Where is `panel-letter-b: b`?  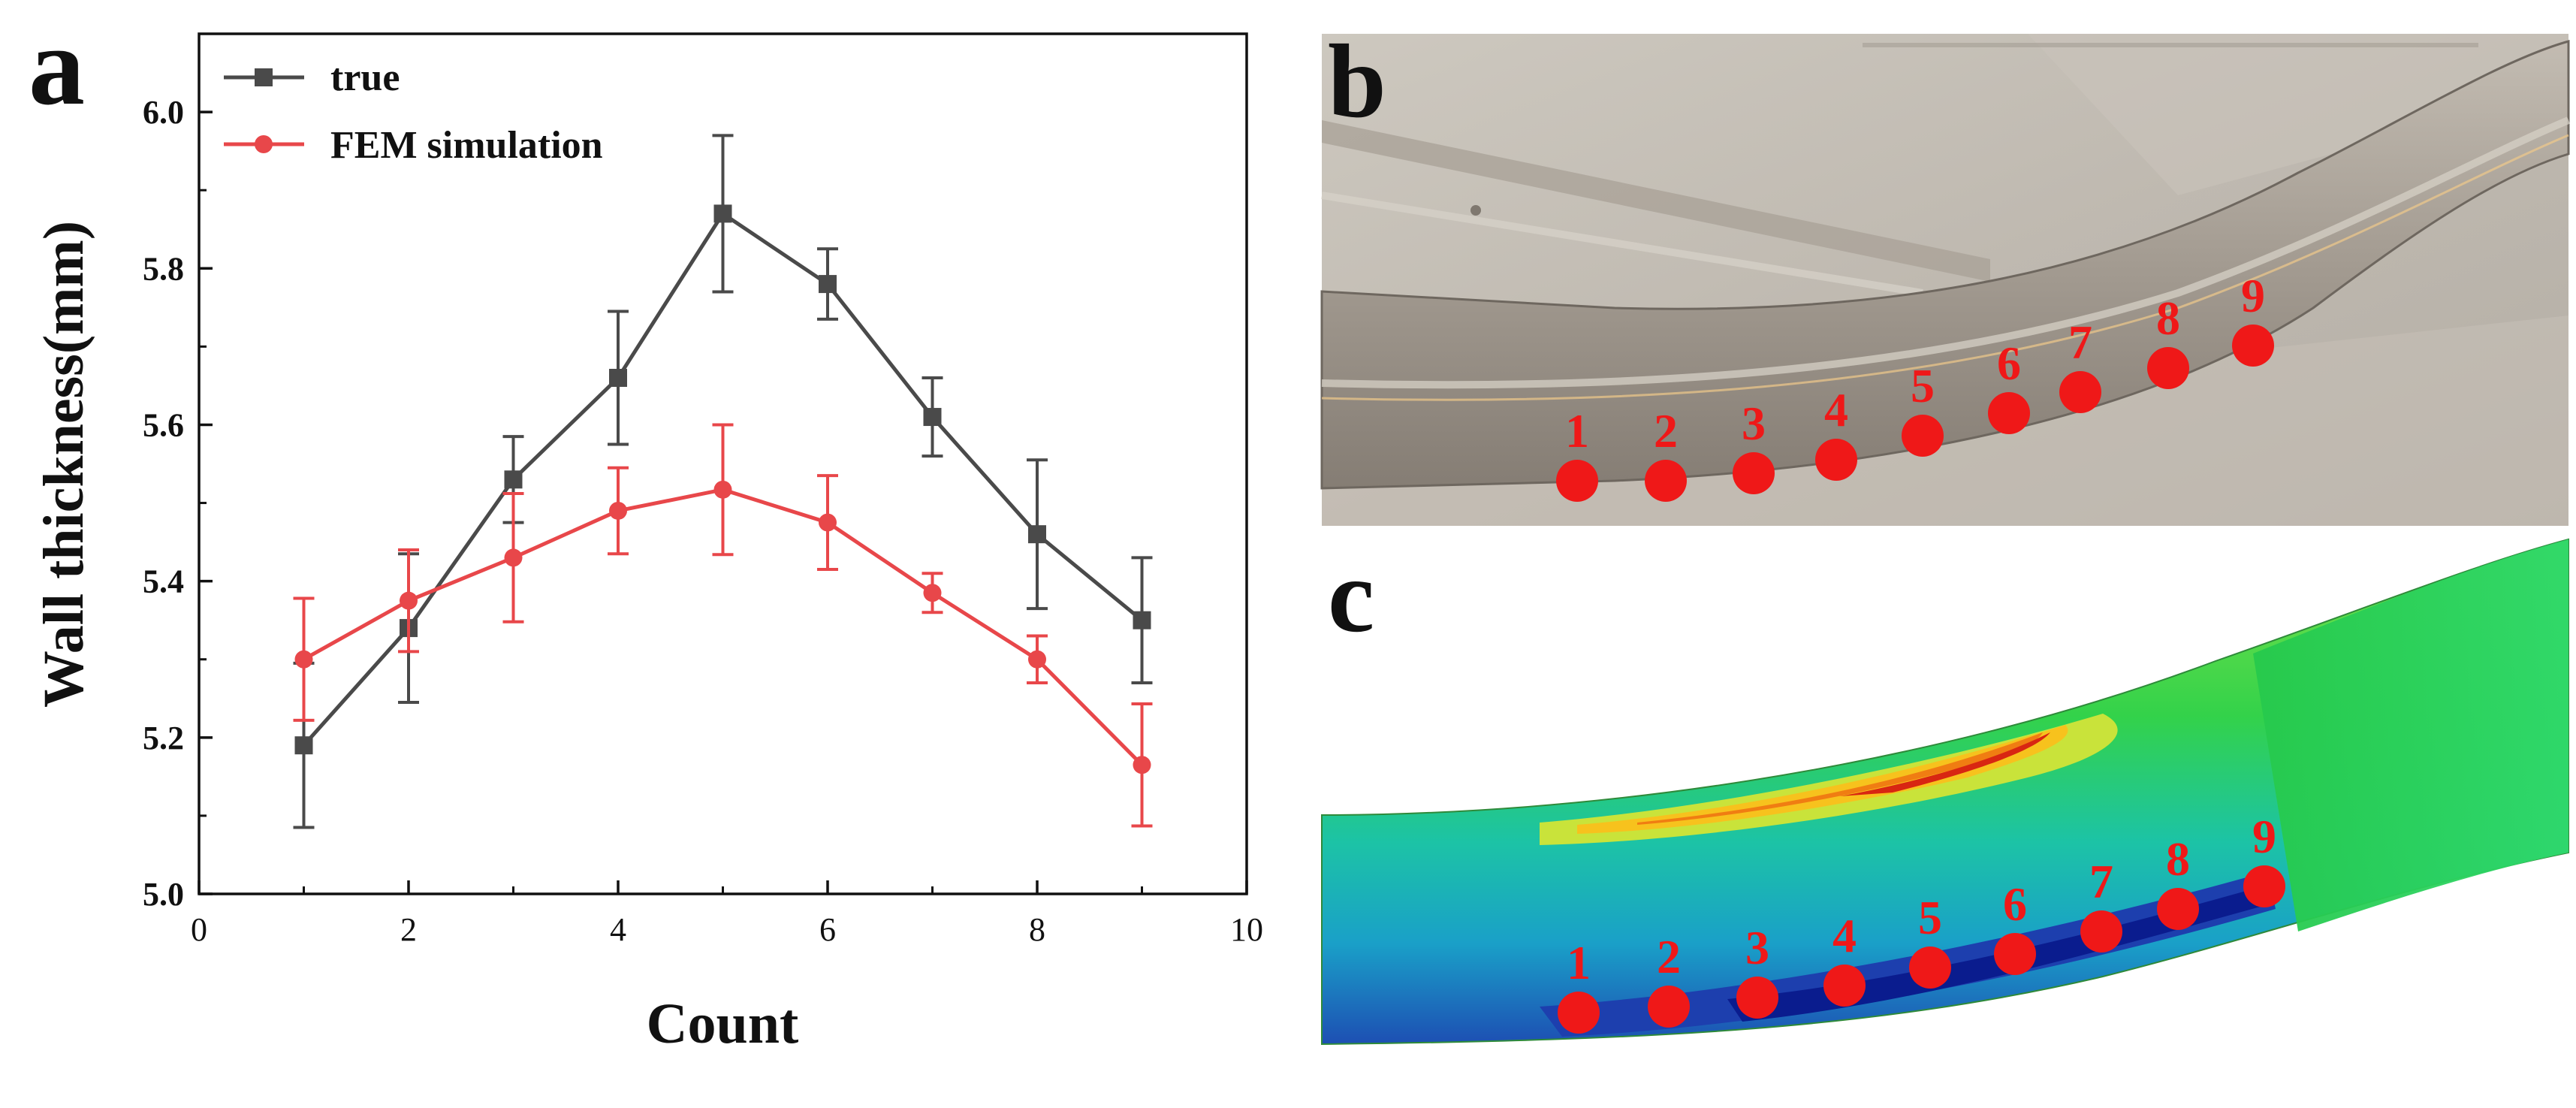
panel-letter-b: b is located at coordinates (1357, 81).